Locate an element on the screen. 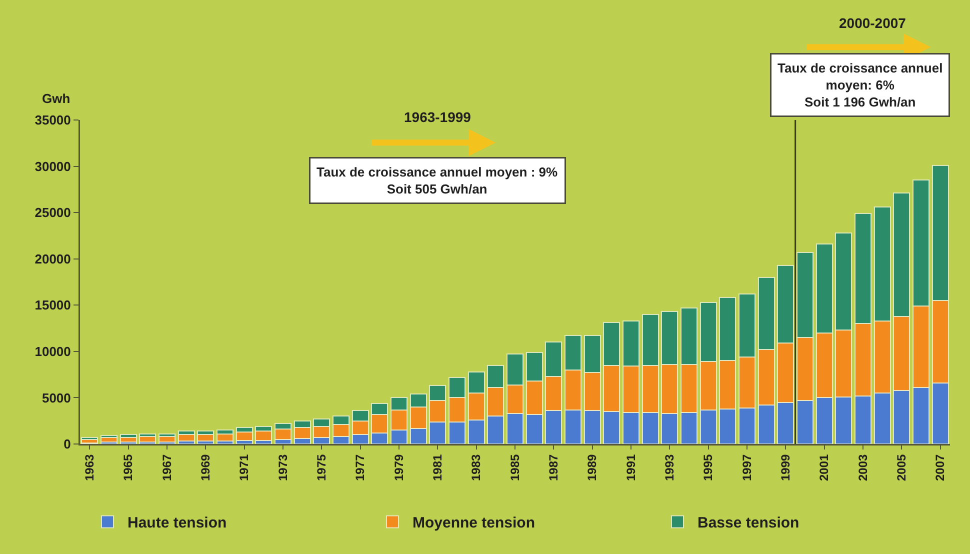 Image resolution: width=970 pixels, height=554 pixels. x-tick-label: 1969 is located at coordinates (205, 468).